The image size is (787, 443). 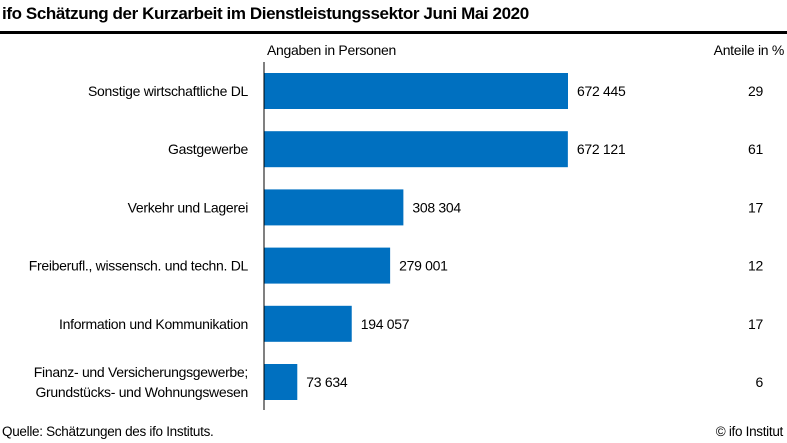 I want to click on share-label: 6, so click(x=760, y=382).